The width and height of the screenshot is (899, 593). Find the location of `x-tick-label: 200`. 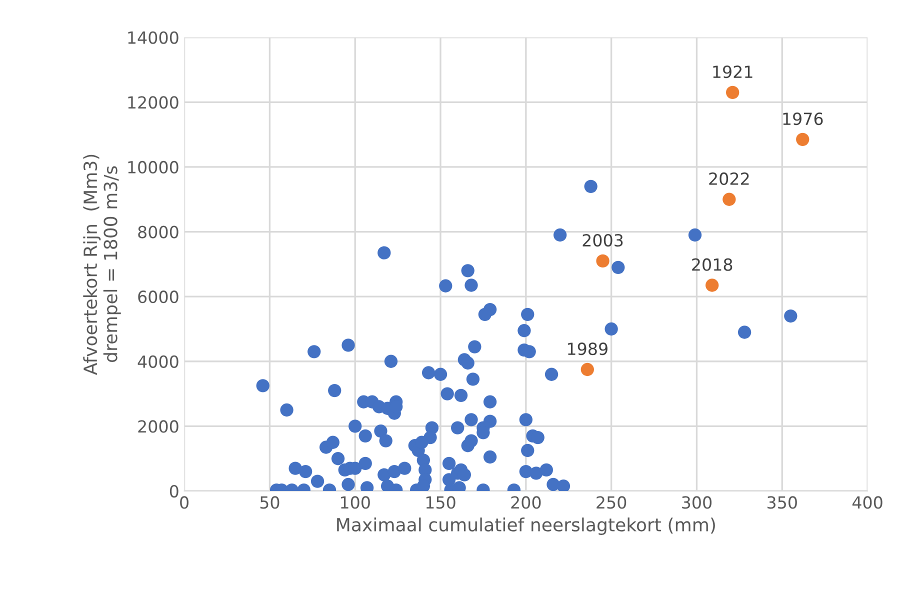

x-tick-label: 200 is located at coordinates (526, 502).